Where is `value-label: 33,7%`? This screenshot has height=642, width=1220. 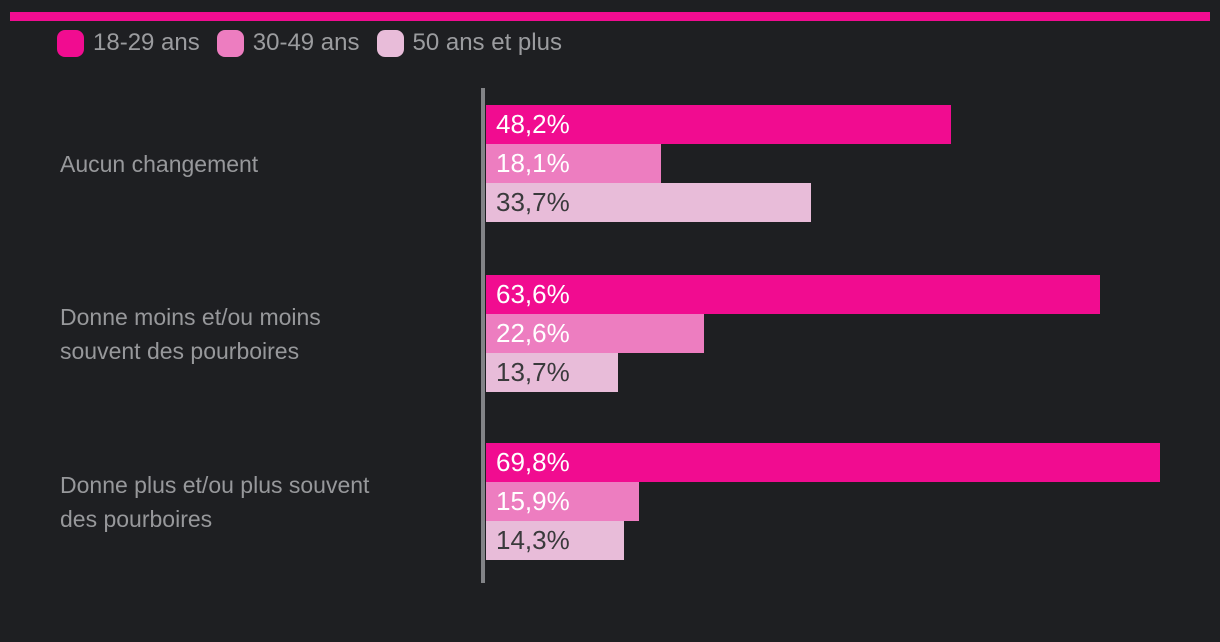
value-label: 33,7% is located at coordinates (533, 202).